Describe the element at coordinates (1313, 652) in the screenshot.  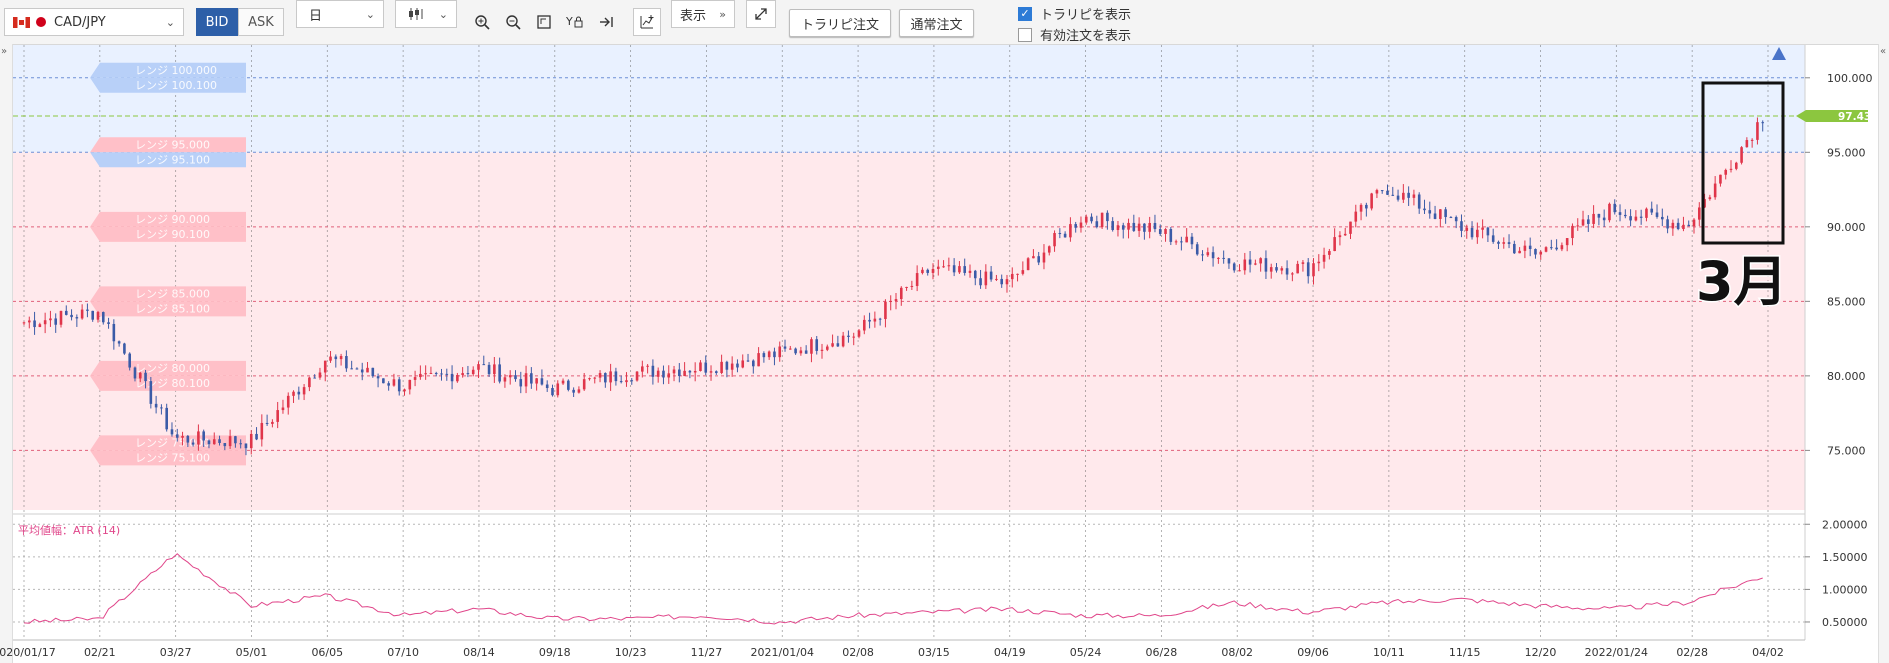
I see `x-tick-label: 09/06` at that location.